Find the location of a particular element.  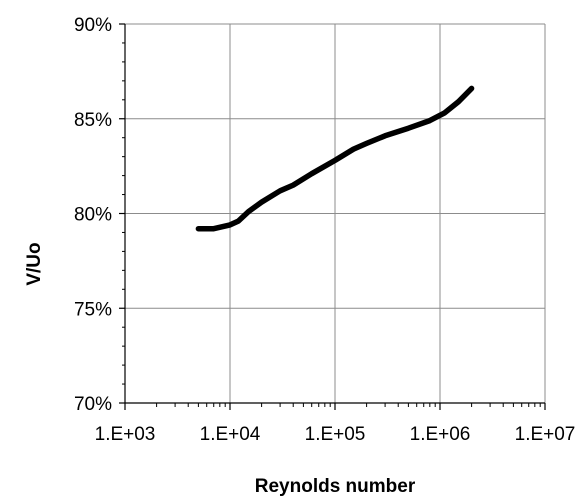

y-axis-title: V/Uo is located at coordinates (34, 263).